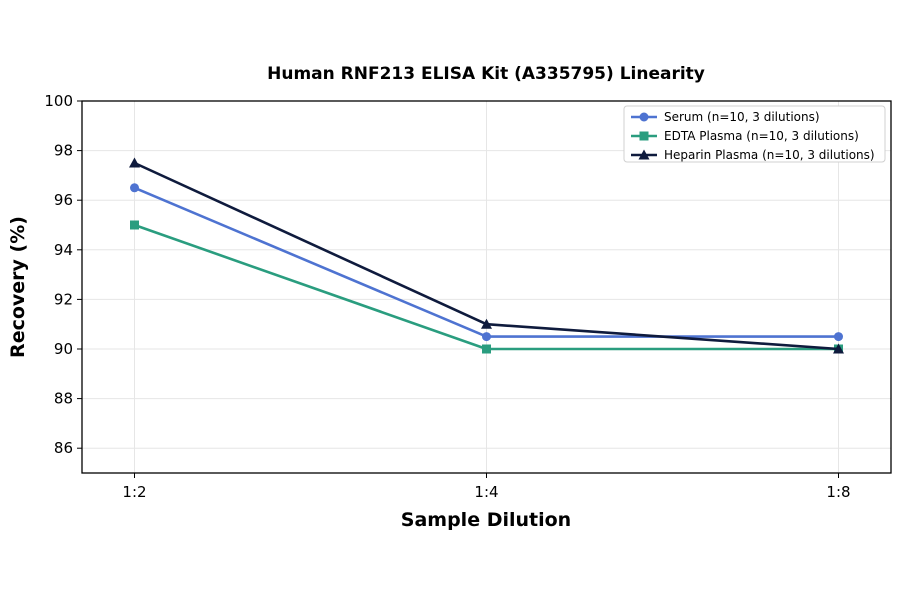 This screenshot has height=594, width=900. I want to click on legend-entry: Heparin Plasma (n=10, 3 dilutions), so click(753, 155).